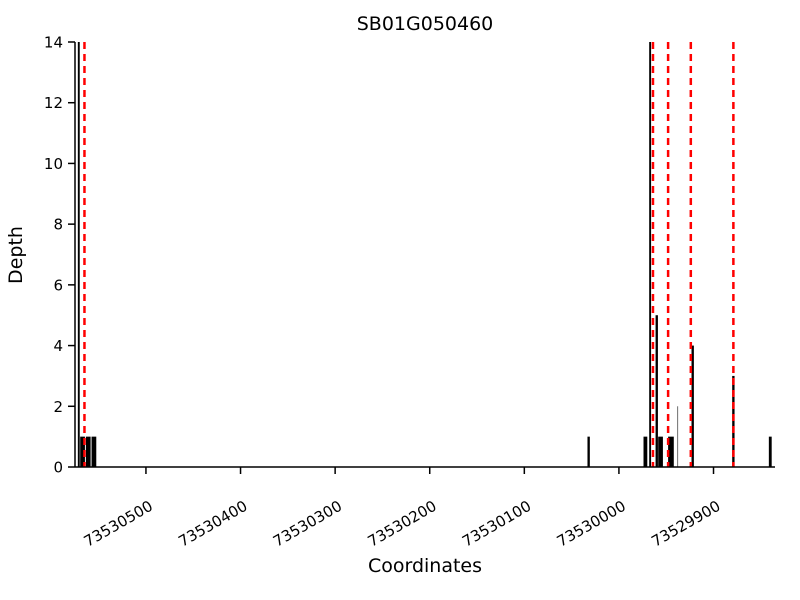 This screenshot has height=600, width=800. Describe the element at coordinates (685, 524) in the screenshot. I see `x-tick-label: 73529900` at that location.